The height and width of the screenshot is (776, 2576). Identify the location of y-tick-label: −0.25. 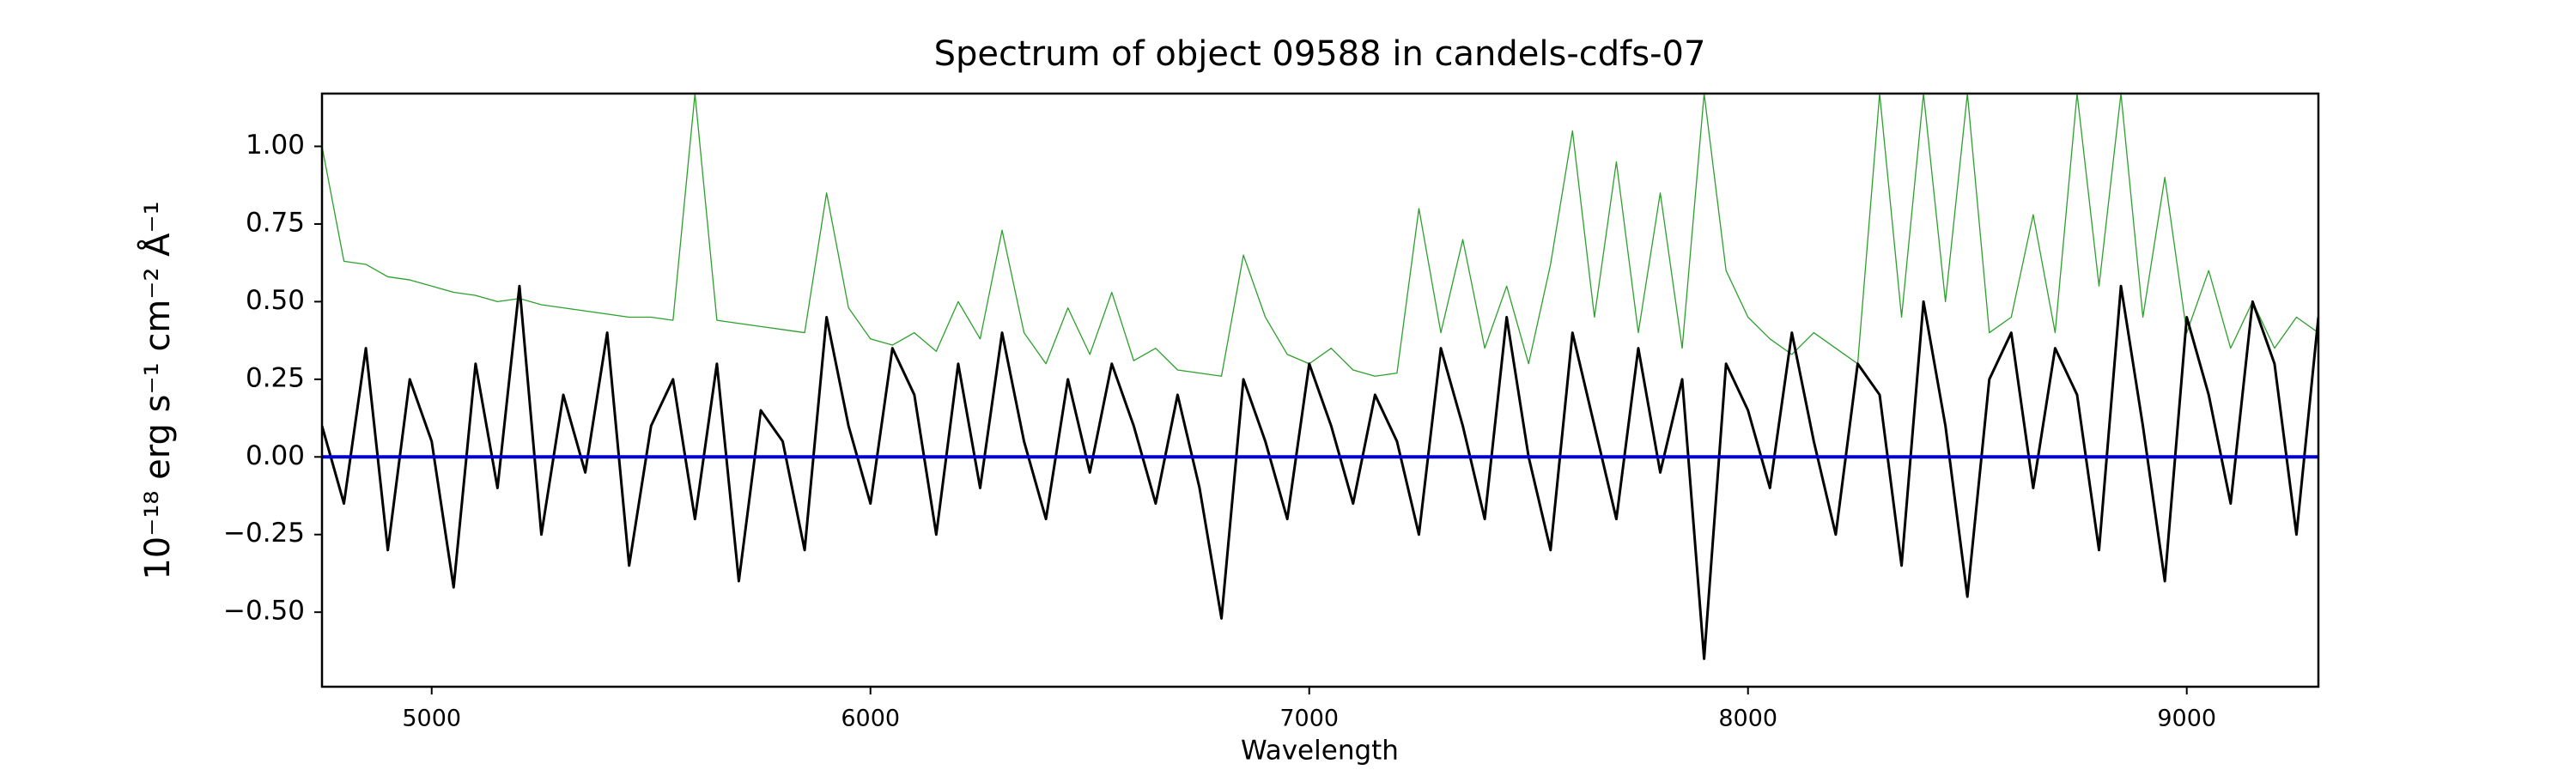
(264, 533).